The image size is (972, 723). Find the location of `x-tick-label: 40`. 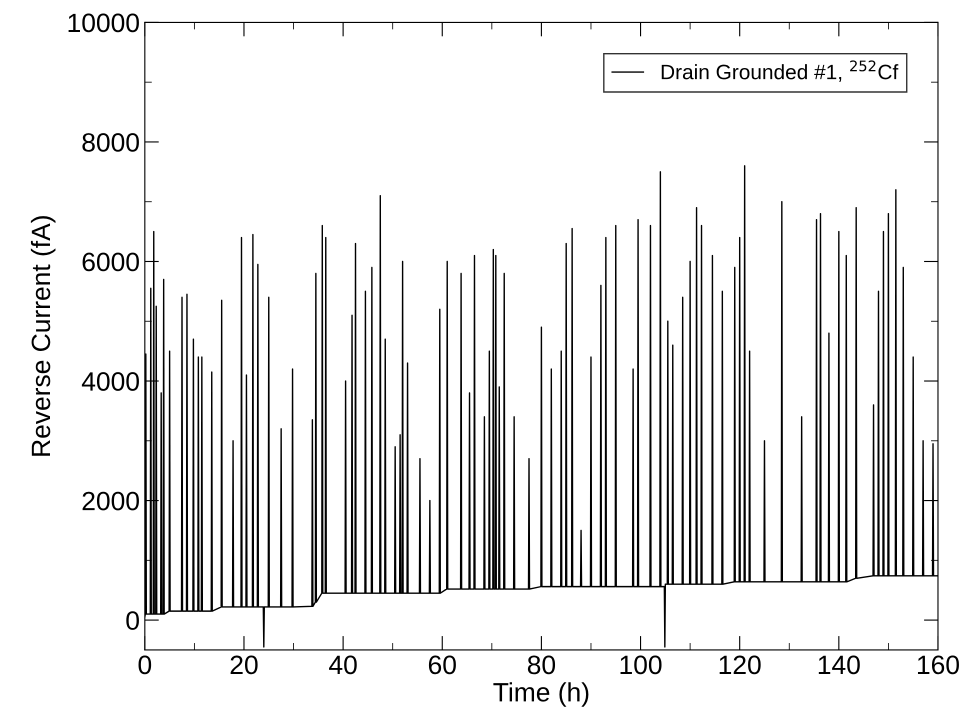

x-tick-label: 40 is located at coordinates (343, 665).